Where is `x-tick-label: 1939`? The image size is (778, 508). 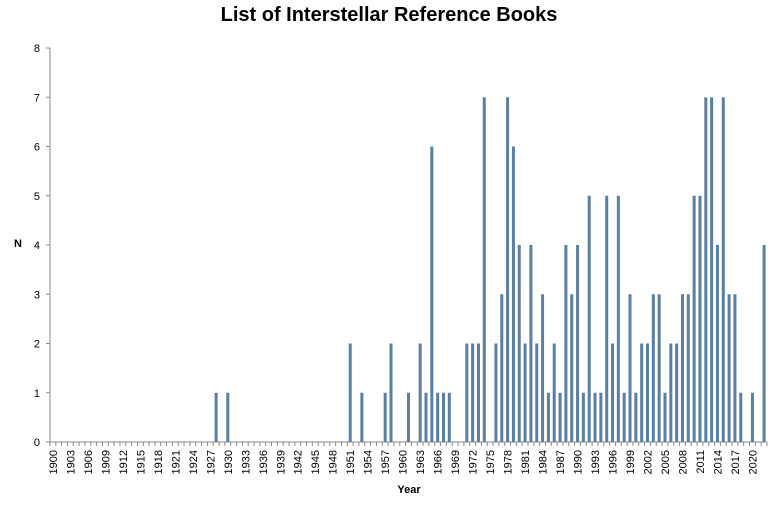
x-tick-label: 1939 is located at coordinates (281, 462).